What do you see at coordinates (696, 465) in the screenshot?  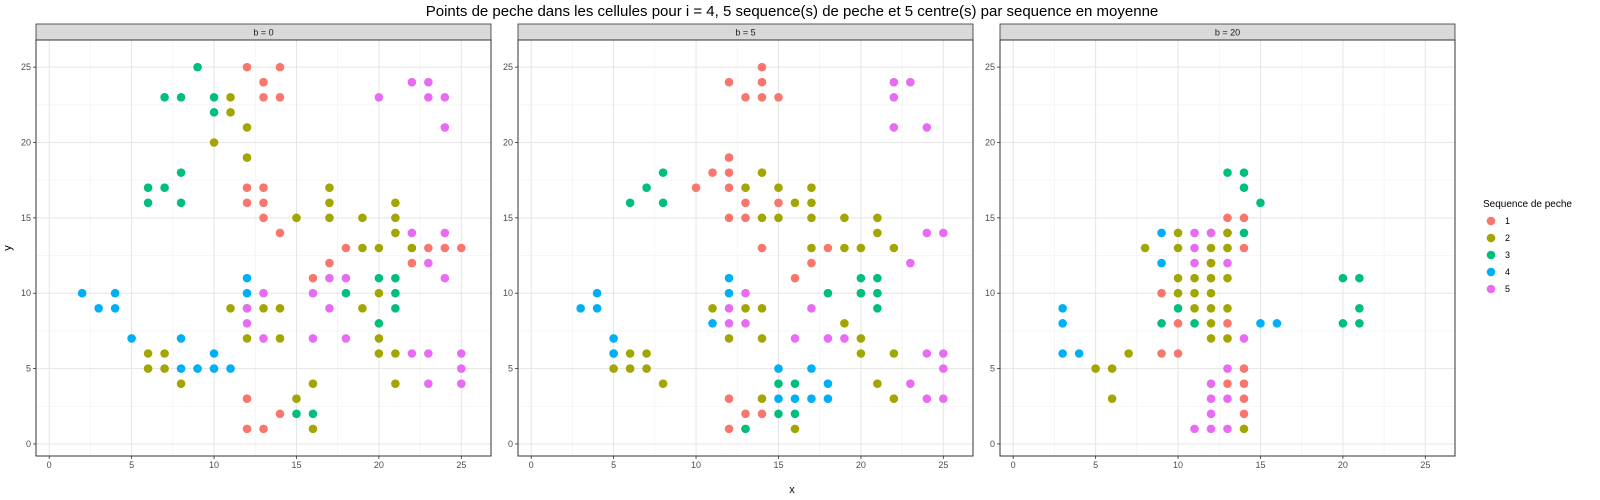 I see `x-tick-label: 10` at bounding box center [696, 465].